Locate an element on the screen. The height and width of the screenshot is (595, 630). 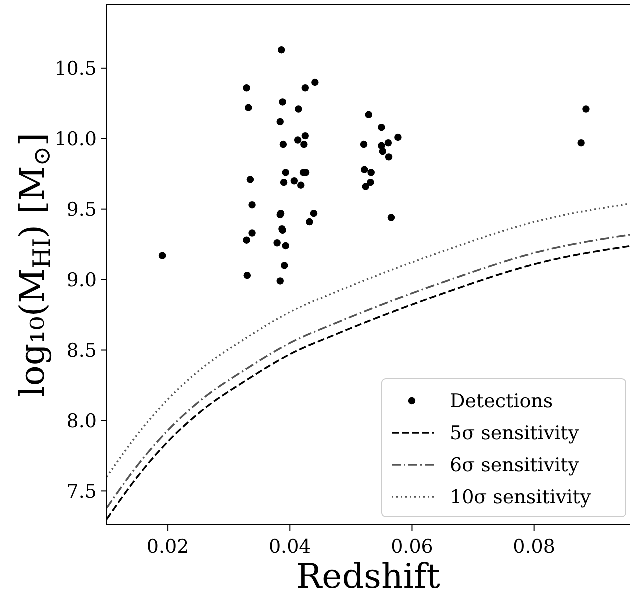
x-axis-title: Redshift is located at coordinates (368, 576).